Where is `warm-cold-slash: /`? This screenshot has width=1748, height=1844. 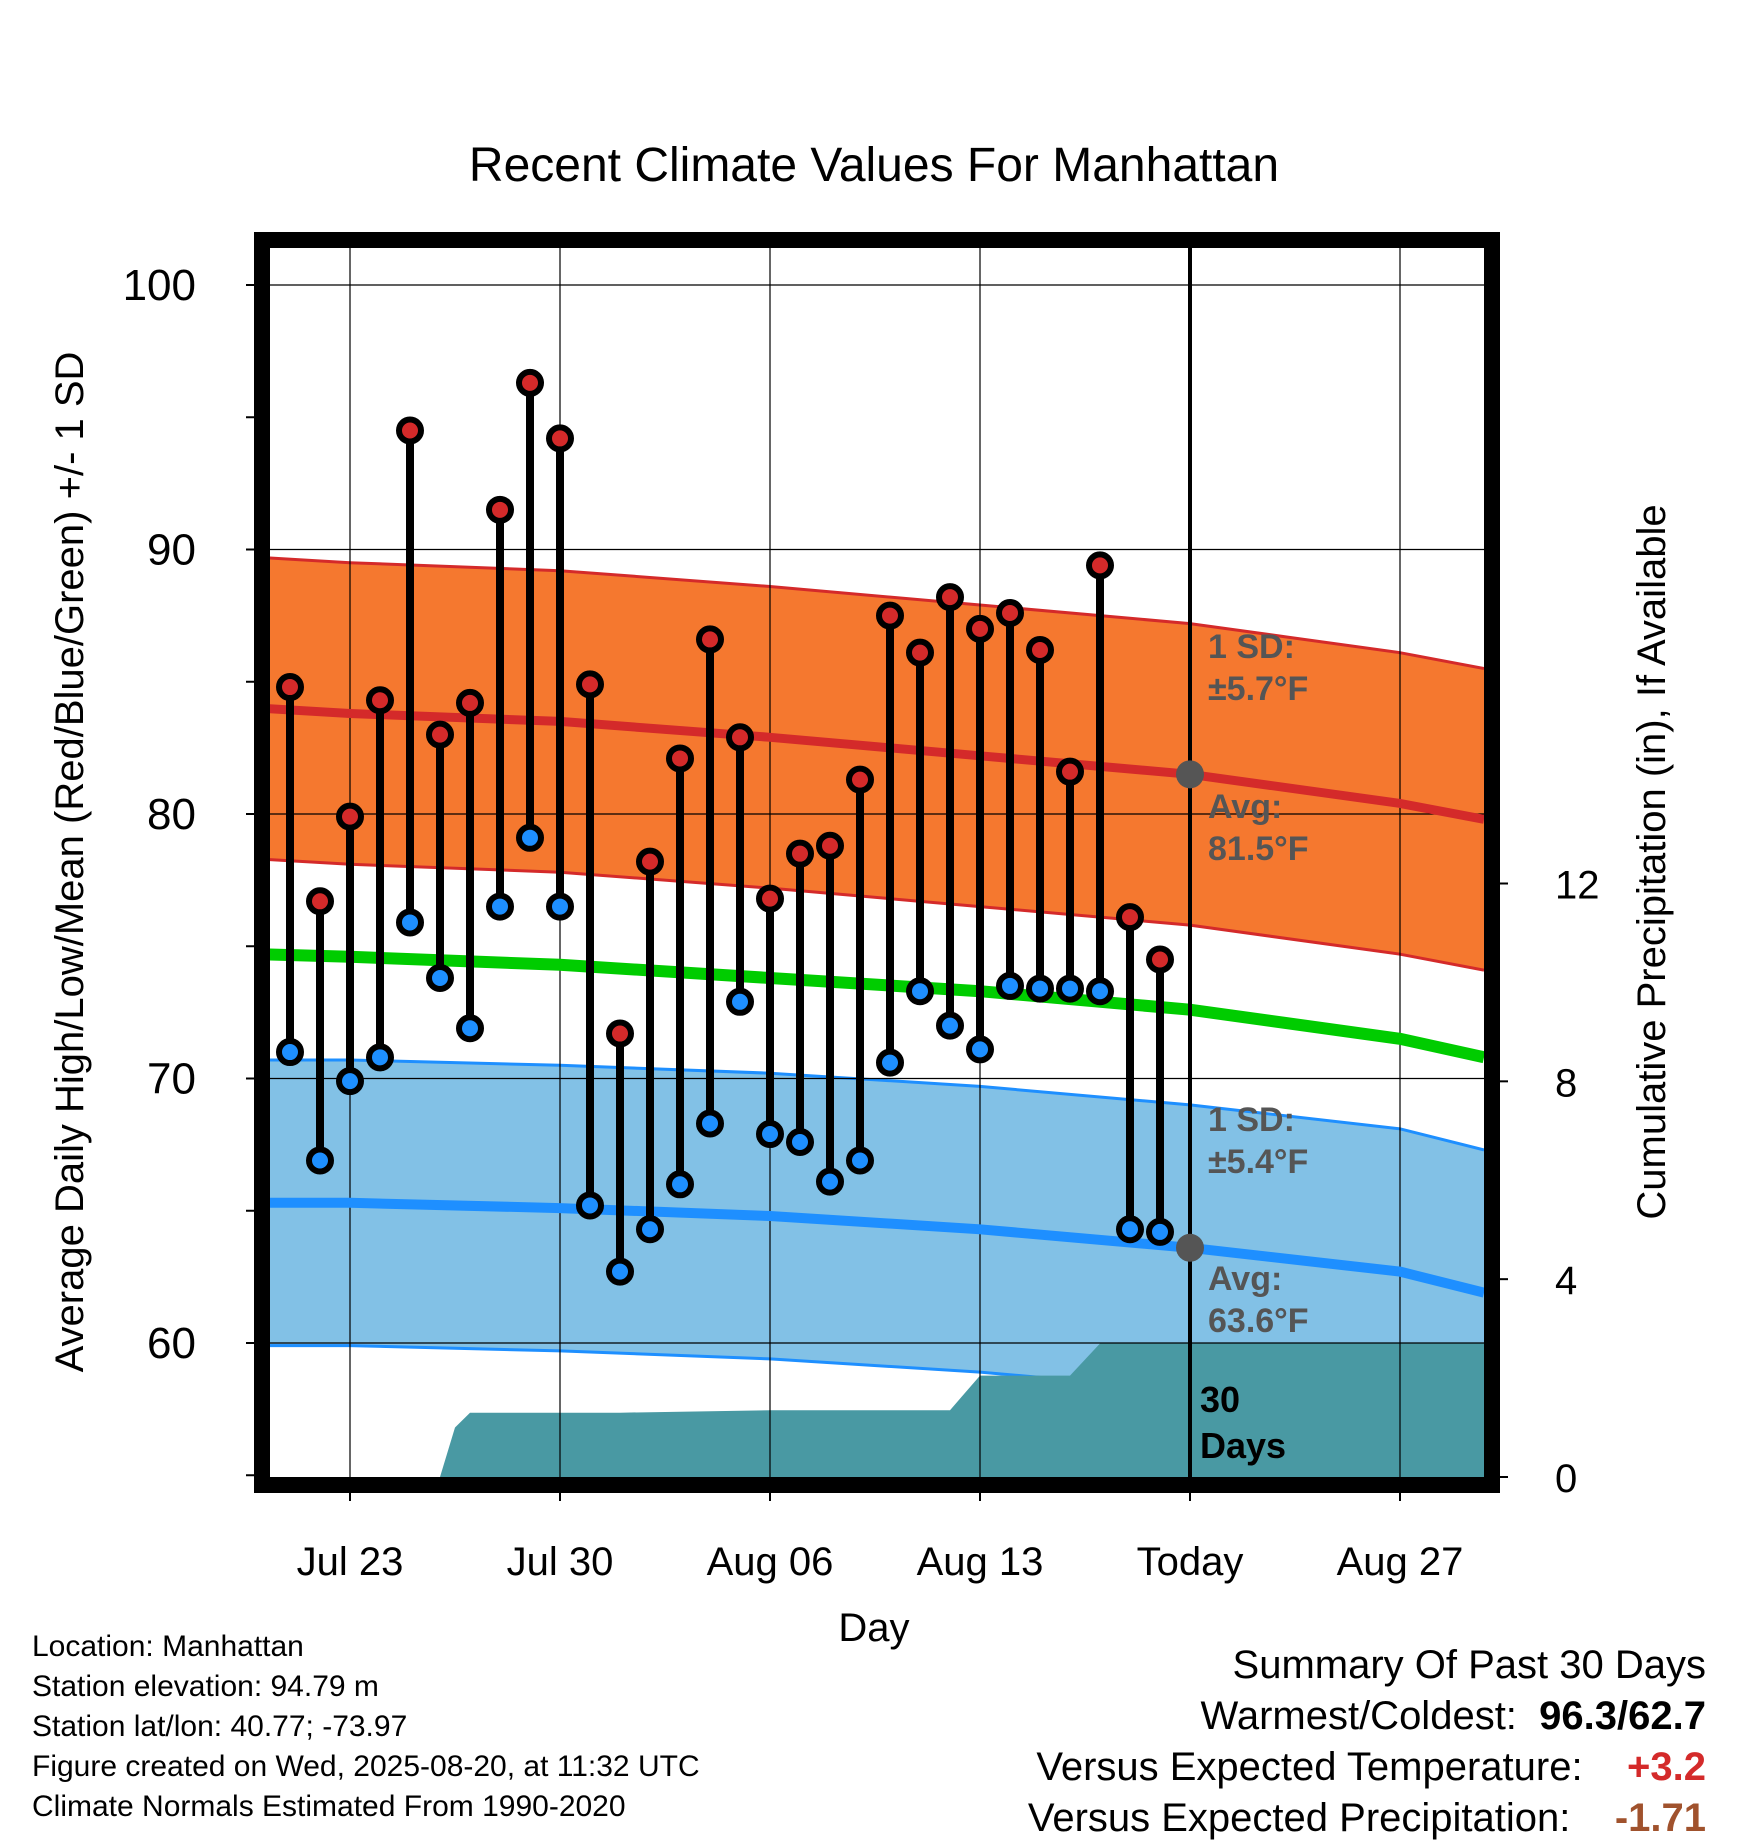
warm-cold-slash: / is located at coordinates (1623, 1716).